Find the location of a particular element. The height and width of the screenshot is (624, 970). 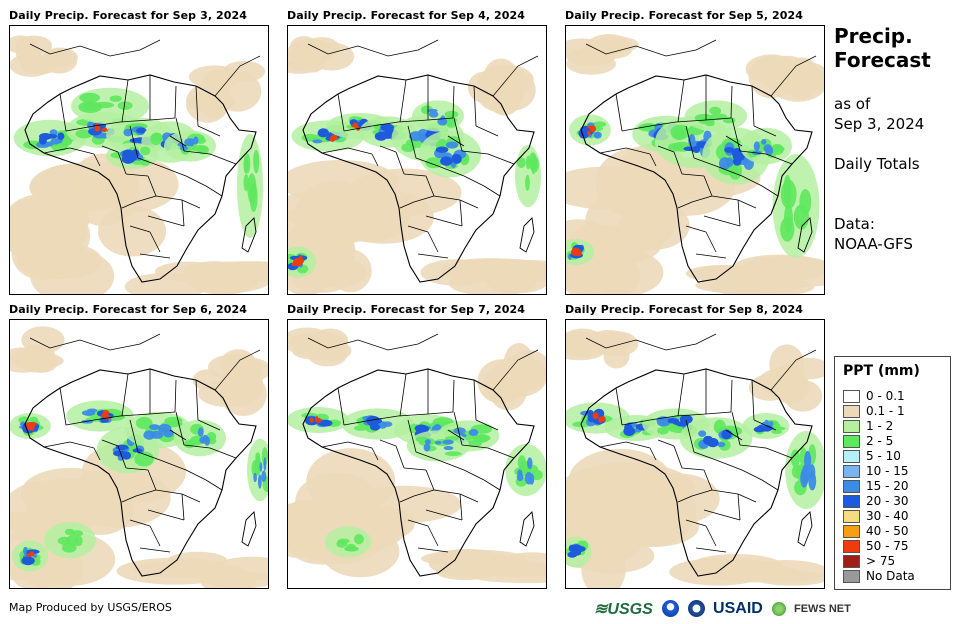

legend-label: > 75 is located at coordinates (881, 561).